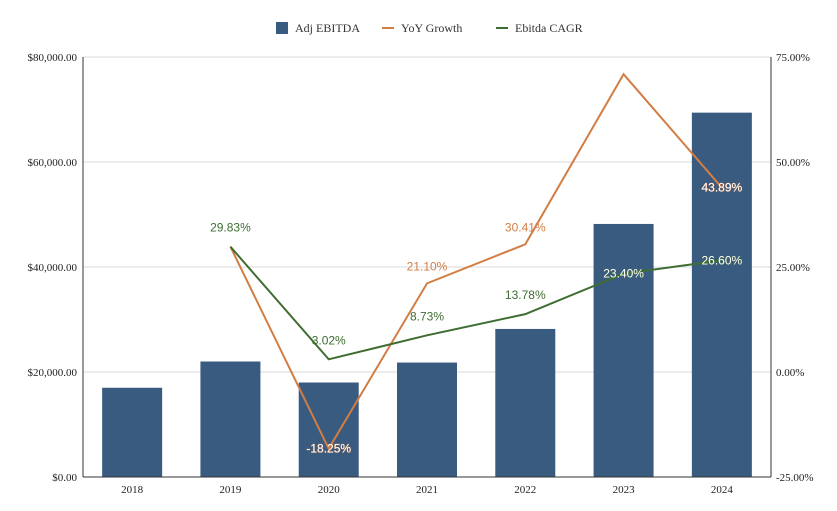 Image resolution: width=837 pixels, height=511 pixels. Describe the element at coordinates (793, 268) in the screenshot. I see `y-right-tick-label: 25.00%` at that location.